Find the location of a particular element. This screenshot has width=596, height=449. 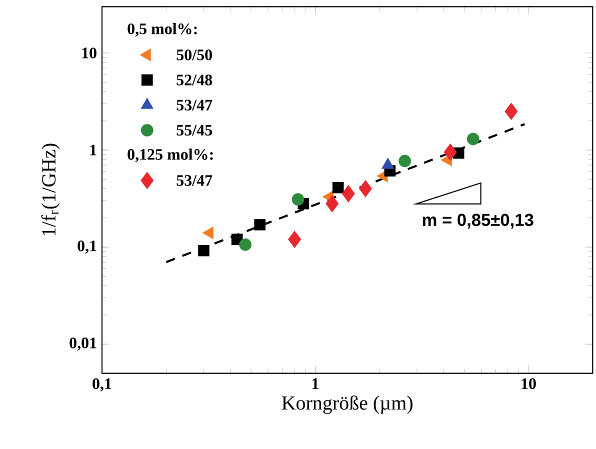

y-axis-title: 1/f$_{r}$(1/GHz) is located at coordinates (50, 190).